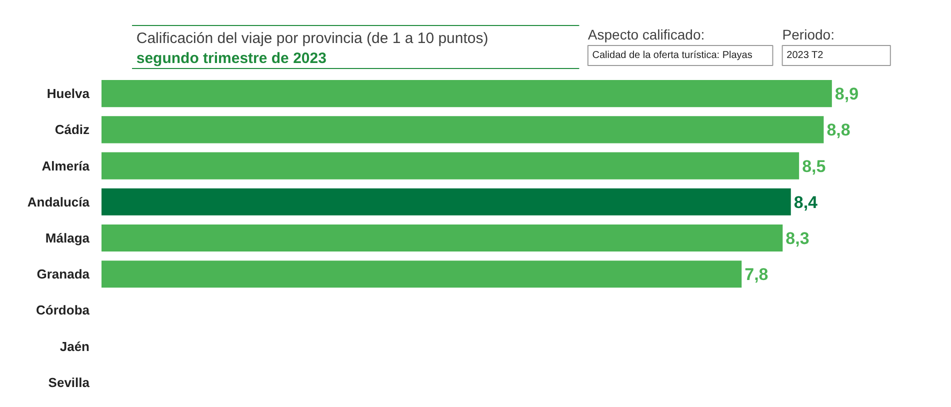 This screenshot has width=951, height=407. I want to click on data-label: 8,3, so click(798, 238).